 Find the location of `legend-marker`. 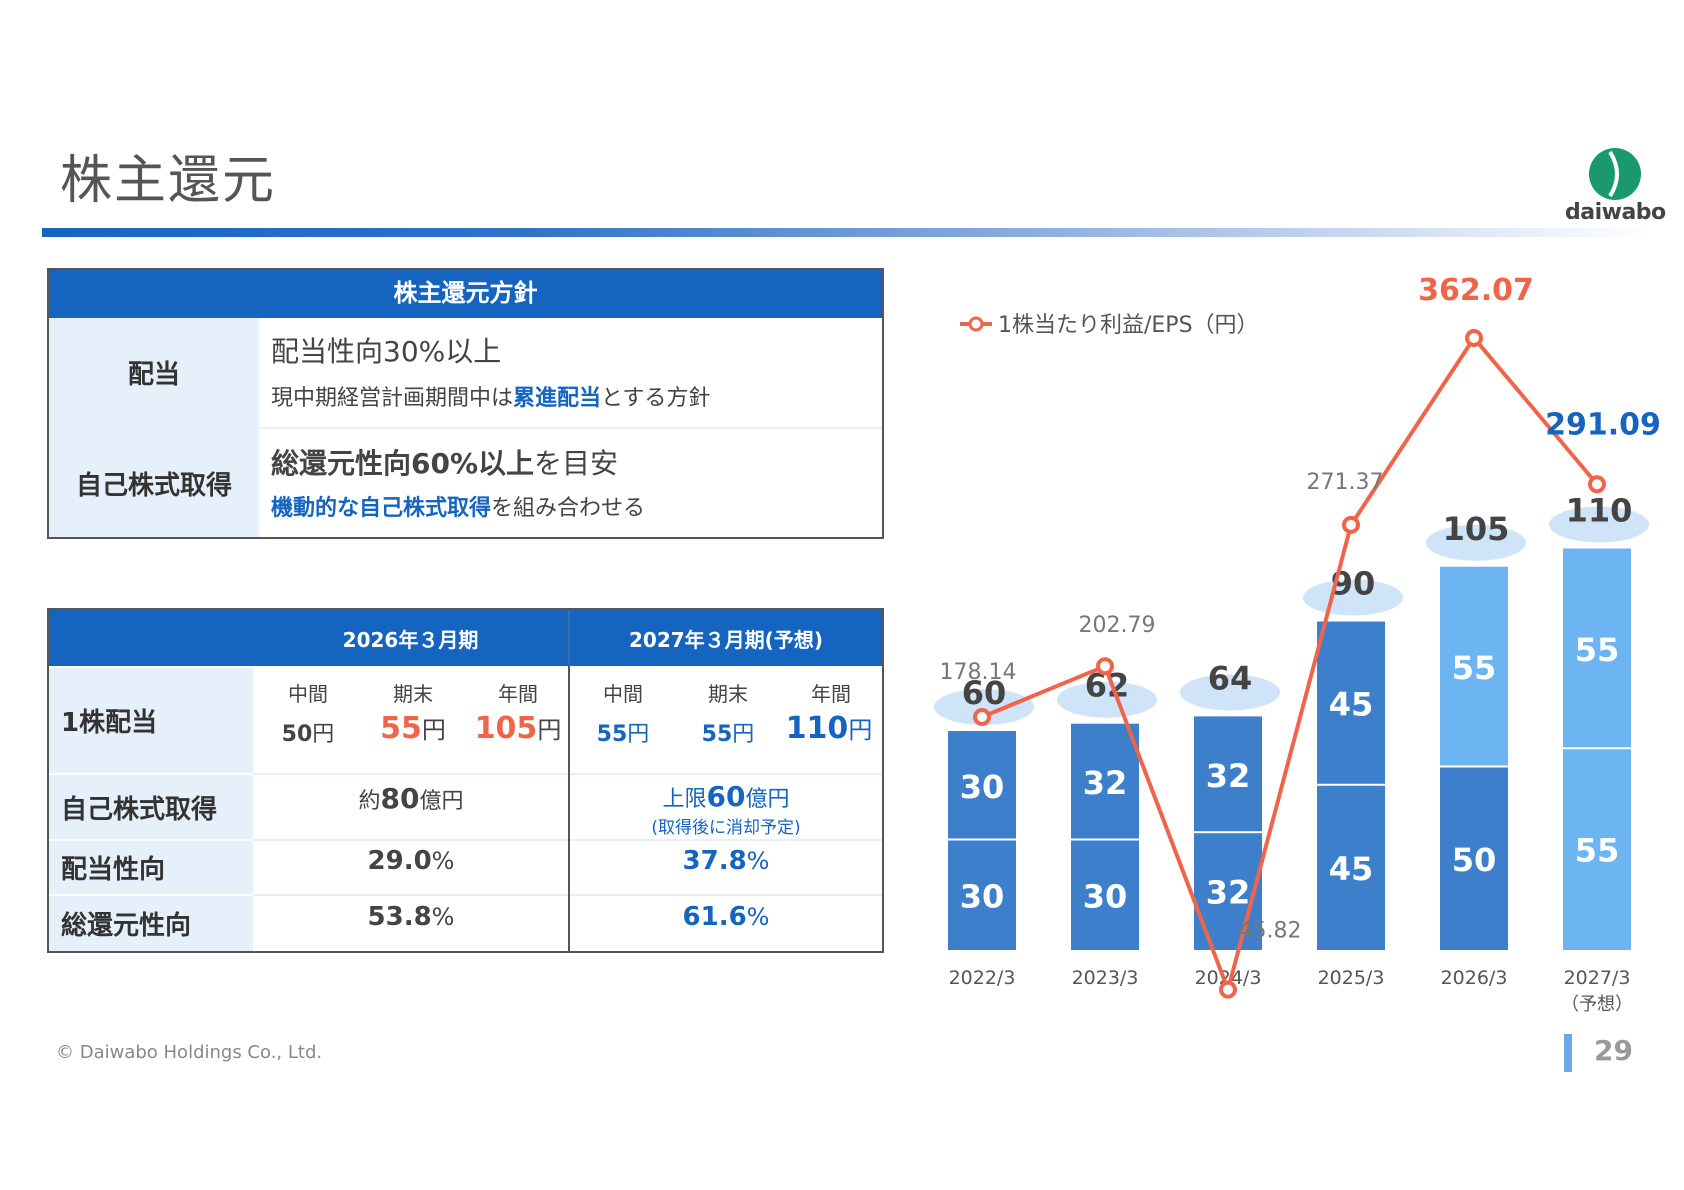

legend-marker is located at coordinates (976, 324).